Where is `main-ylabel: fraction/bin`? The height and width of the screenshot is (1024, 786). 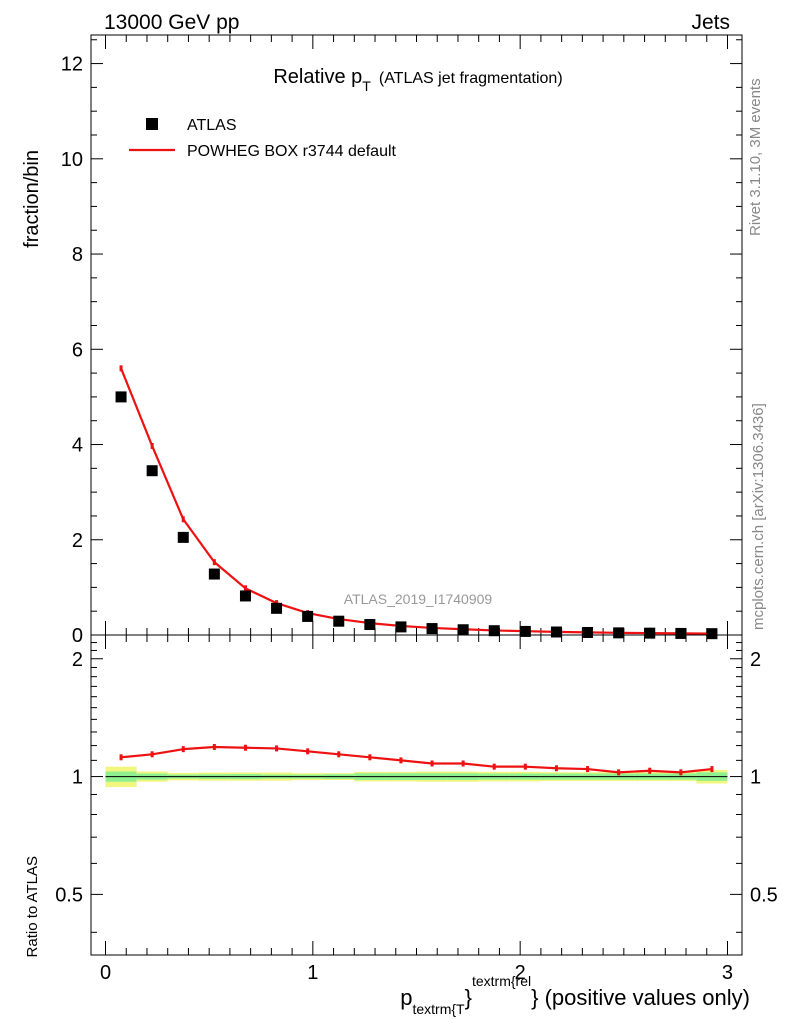 main-ylabel: fraction/bin is located at coordinates (32, 199).